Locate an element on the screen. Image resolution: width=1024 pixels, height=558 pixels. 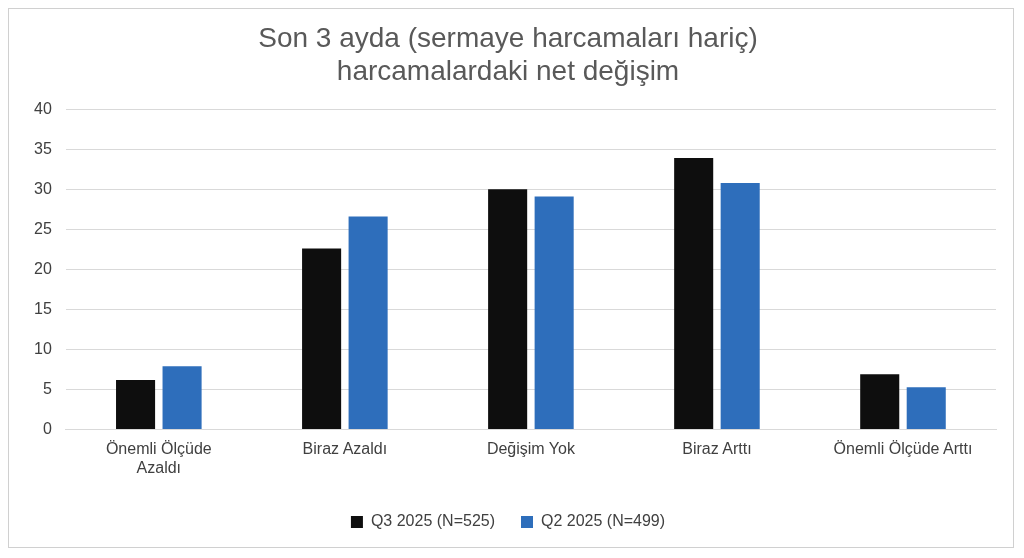
x-tick-label: Önemli Ölçüde Azaldı is located at coordinates (158, 457).